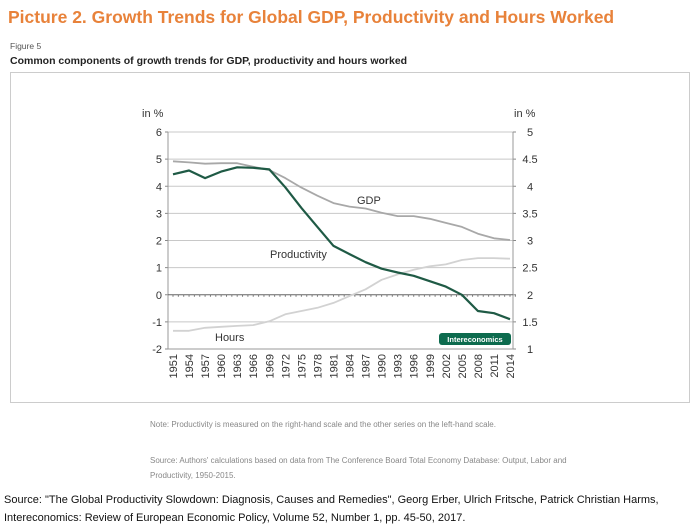 This screenshot has width=700, height=527. Describe the element at coordinates (159, 160) in the screenshot. I see `left-tick-label: 5` at that location.